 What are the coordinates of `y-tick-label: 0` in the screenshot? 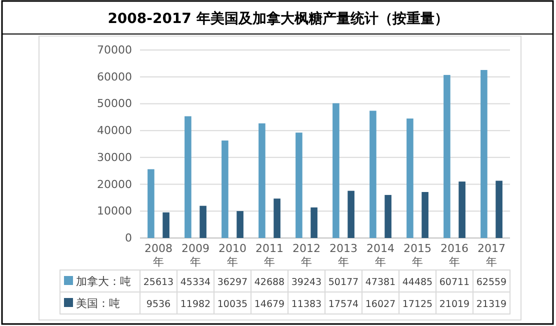 It's located at (128, 238).